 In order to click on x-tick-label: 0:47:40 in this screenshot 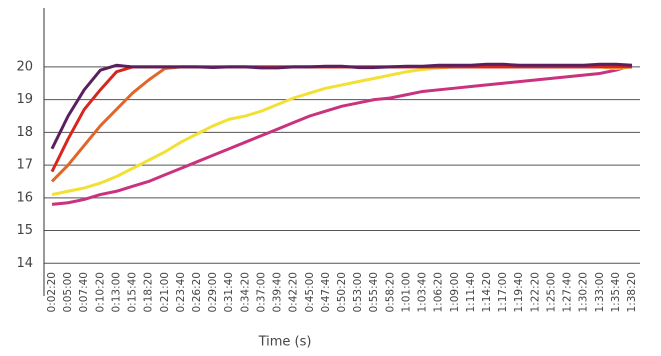, I will do `click(326, 292)`.